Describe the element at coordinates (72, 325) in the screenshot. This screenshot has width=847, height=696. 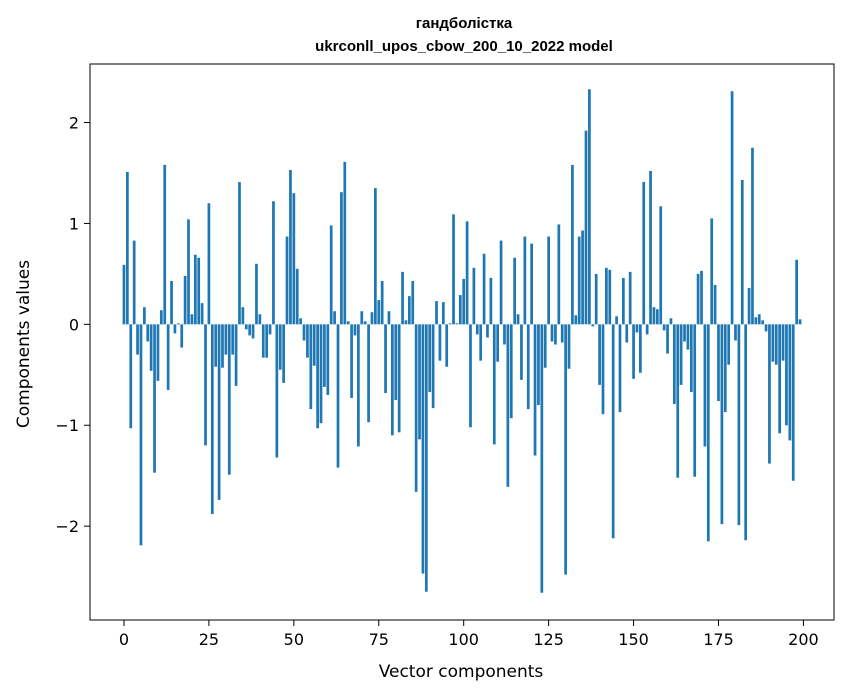
I see `y-axis: −2 −1 0 1 2` at that location.